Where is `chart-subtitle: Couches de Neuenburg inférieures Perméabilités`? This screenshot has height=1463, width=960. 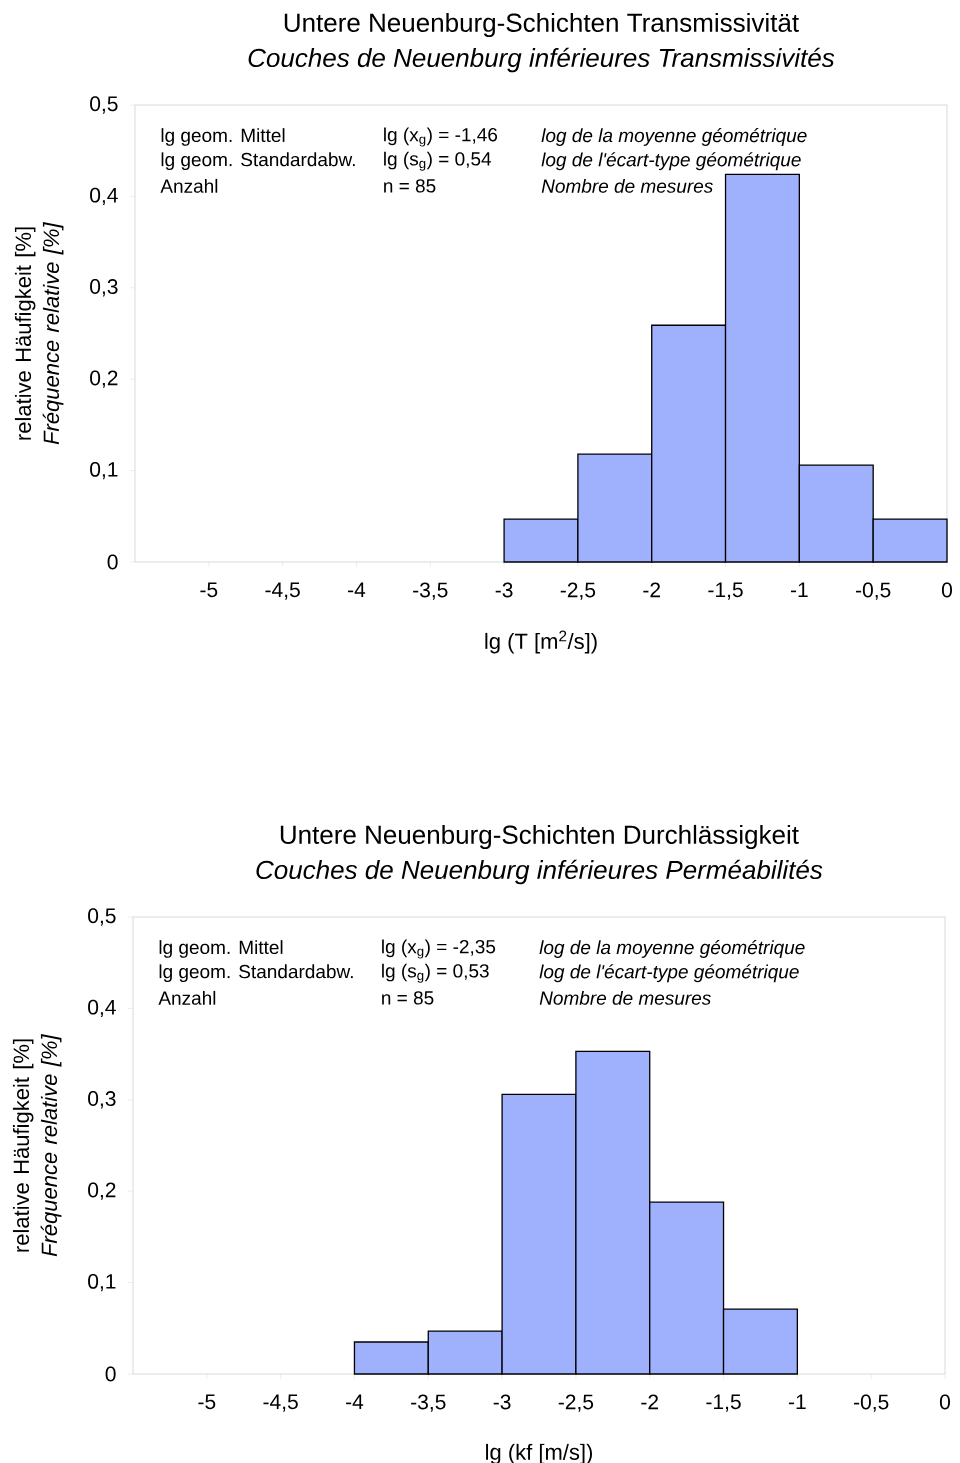
chart-subtitle: Couches de Neuenburg inférieures Perméabilités is located at coordinates (539, 872).